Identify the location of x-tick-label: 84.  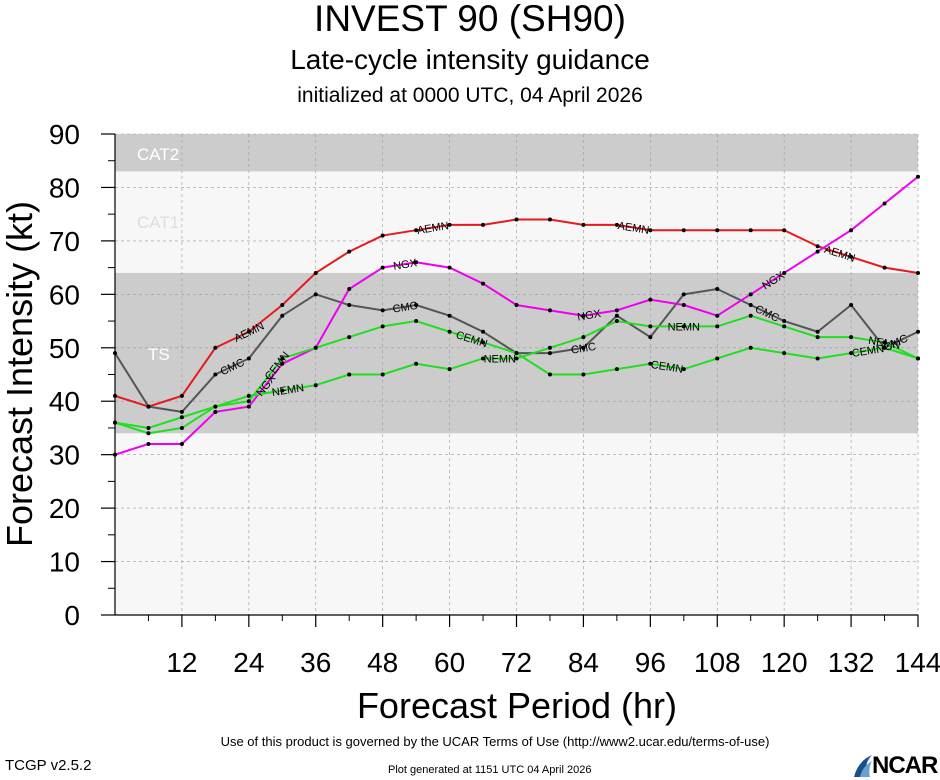
(583, 662).